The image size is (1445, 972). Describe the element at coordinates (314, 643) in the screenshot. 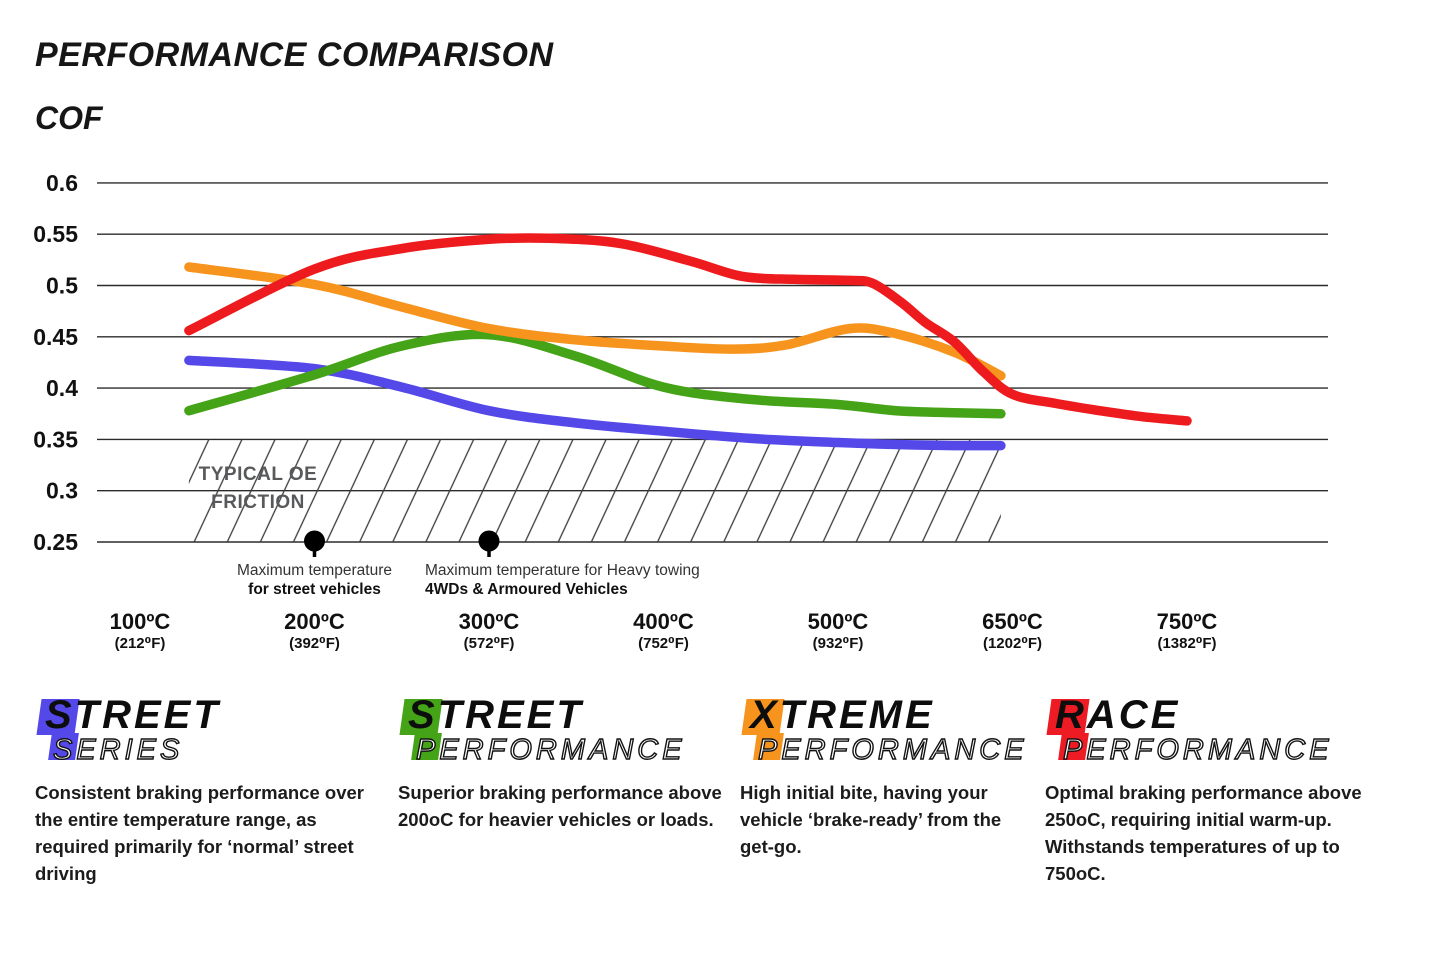

I see `x-tick-fahrenheit: (392⁰F)` at that location.